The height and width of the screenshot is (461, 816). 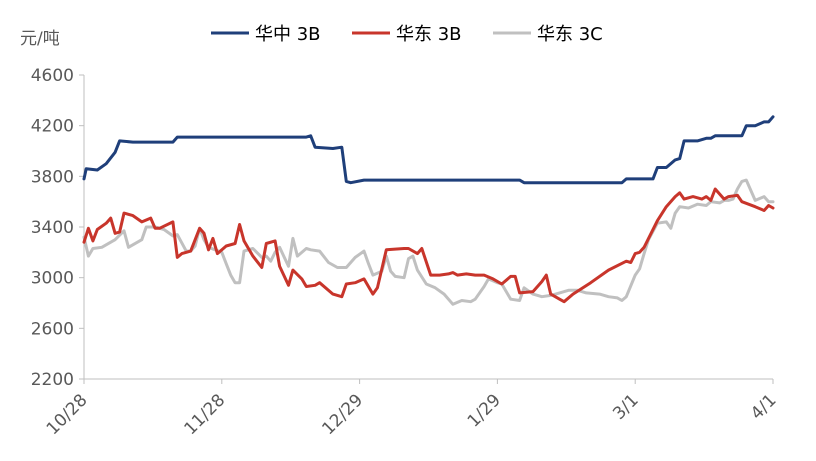 What do you see at coordinates (625, 406) in the screenshot?
I see `x-tick-label: 3/1` at bounding box center [625, 406].